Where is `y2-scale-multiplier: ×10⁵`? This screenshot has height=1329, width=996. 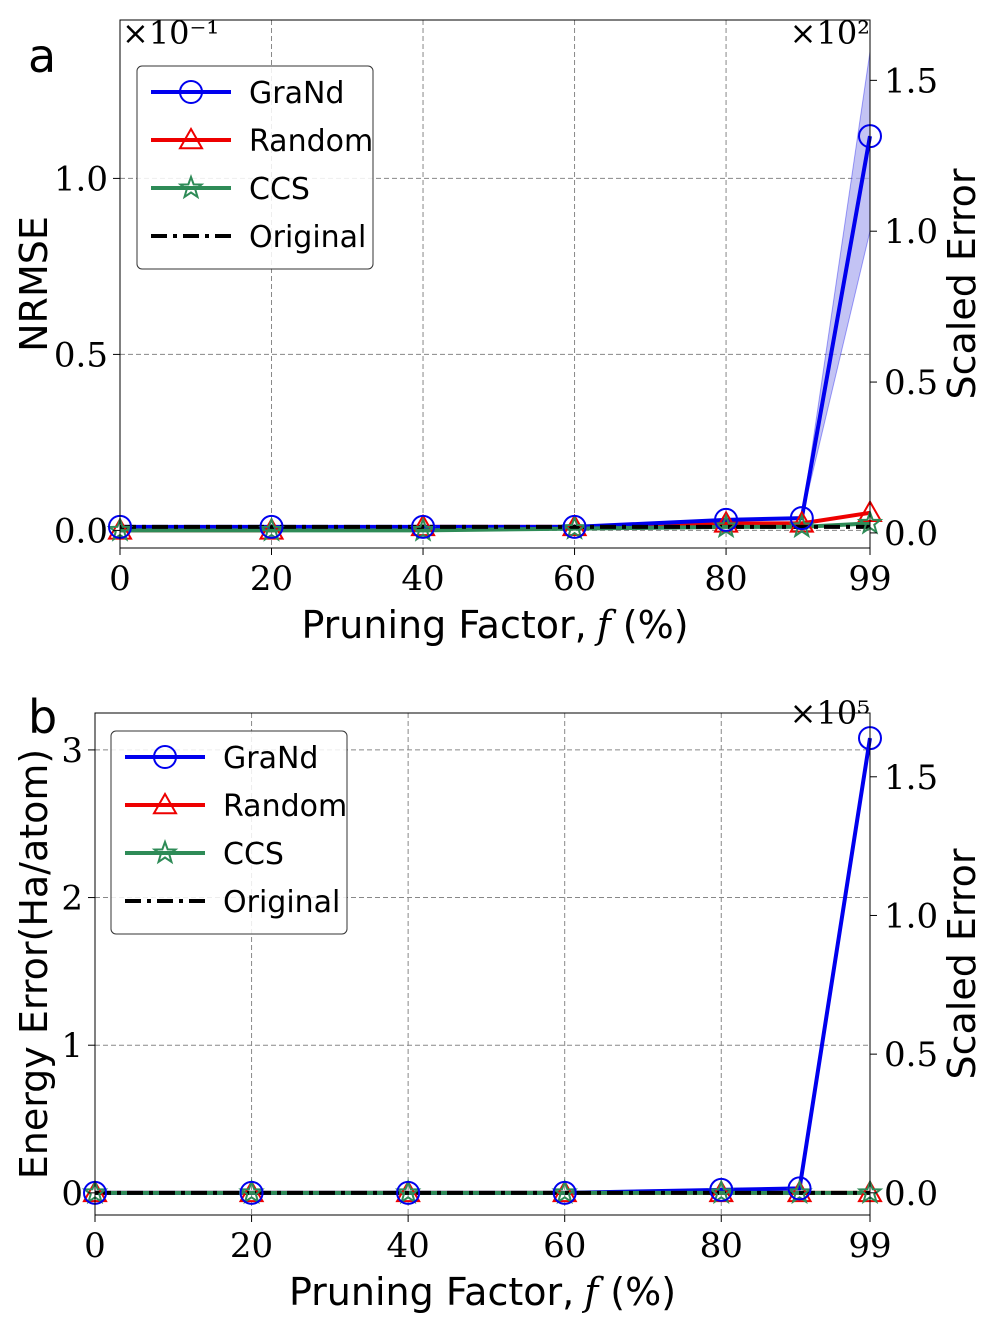 y2-scale-multiplier: ×10⁵ is located at coordinates (830, 713).